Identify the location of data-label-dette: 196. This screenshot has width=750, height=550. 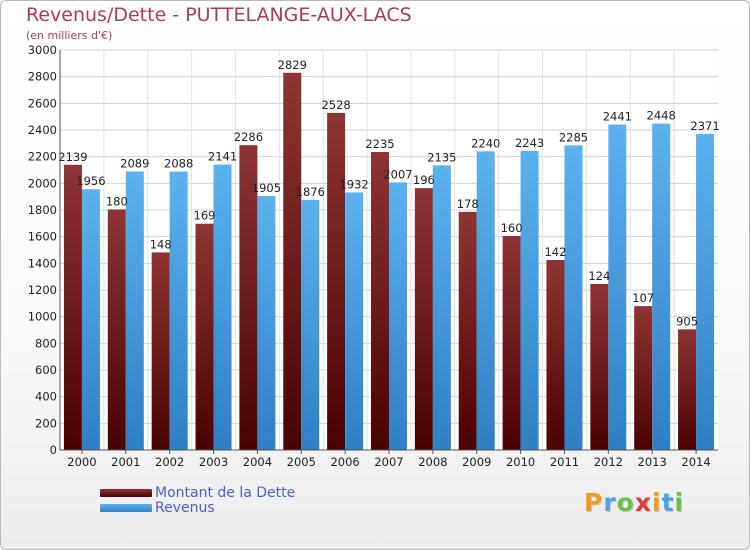
(424, 180).